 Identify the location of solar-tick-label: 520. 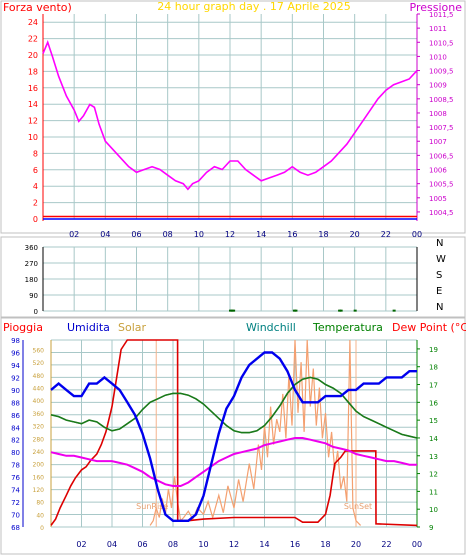
(39, 363).